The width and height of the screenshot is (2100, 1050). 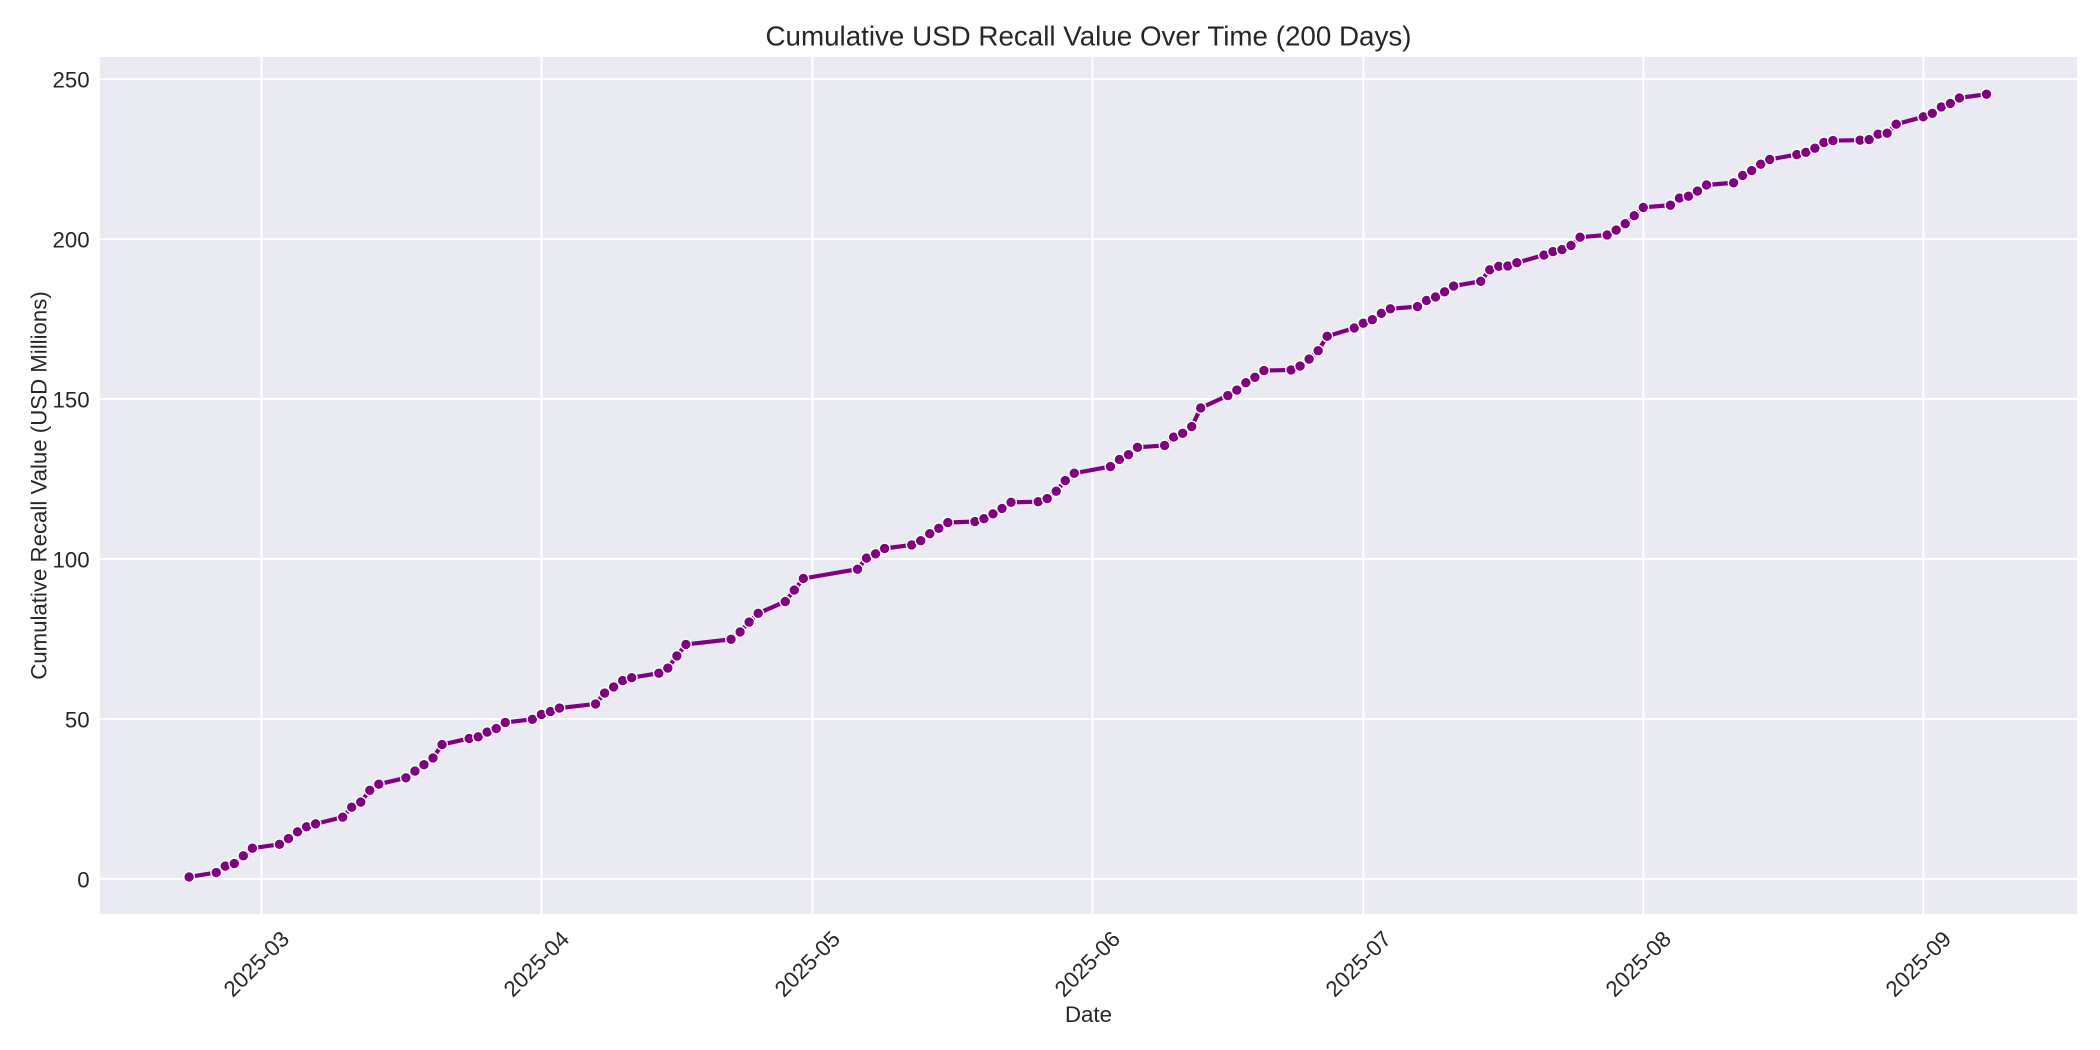 I want to click on svg-text:Cumulative Recall Value (USD M: Cumulative Recall Value (USD Millions), so click(x=39, y=485).